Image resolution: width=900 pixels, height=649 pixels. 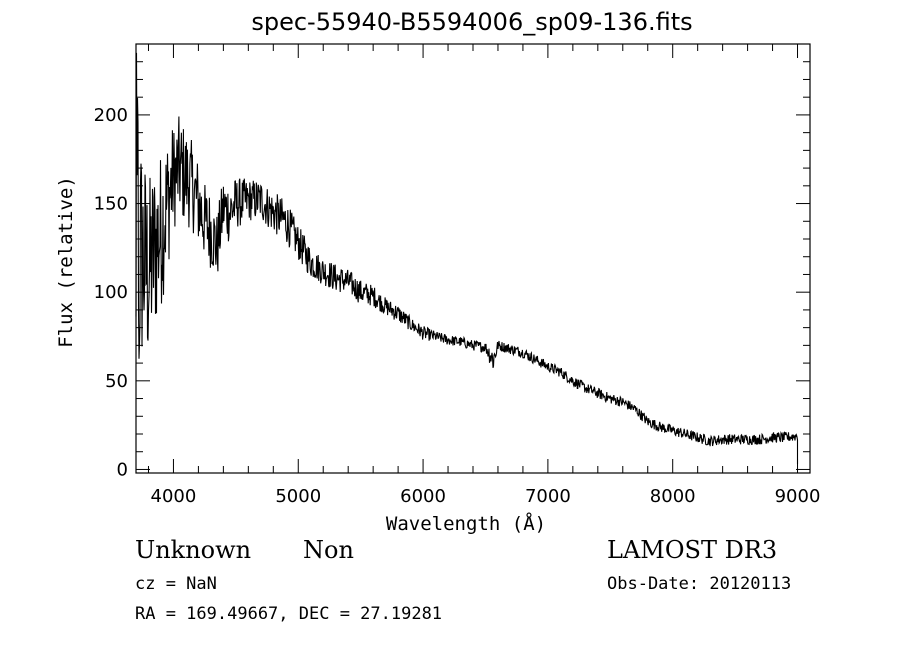 I want to click on obs-date: Obs-Date: 20120113, so click(x=699, y=584).